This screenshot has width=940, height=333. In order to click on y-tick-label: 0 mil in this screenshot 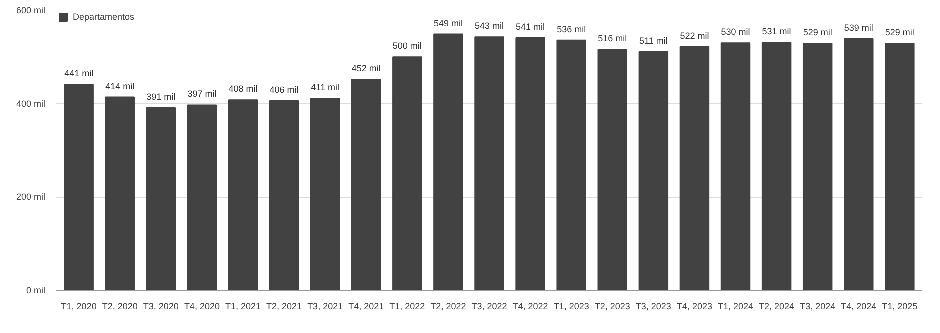, I will do `click(36, 291)`.